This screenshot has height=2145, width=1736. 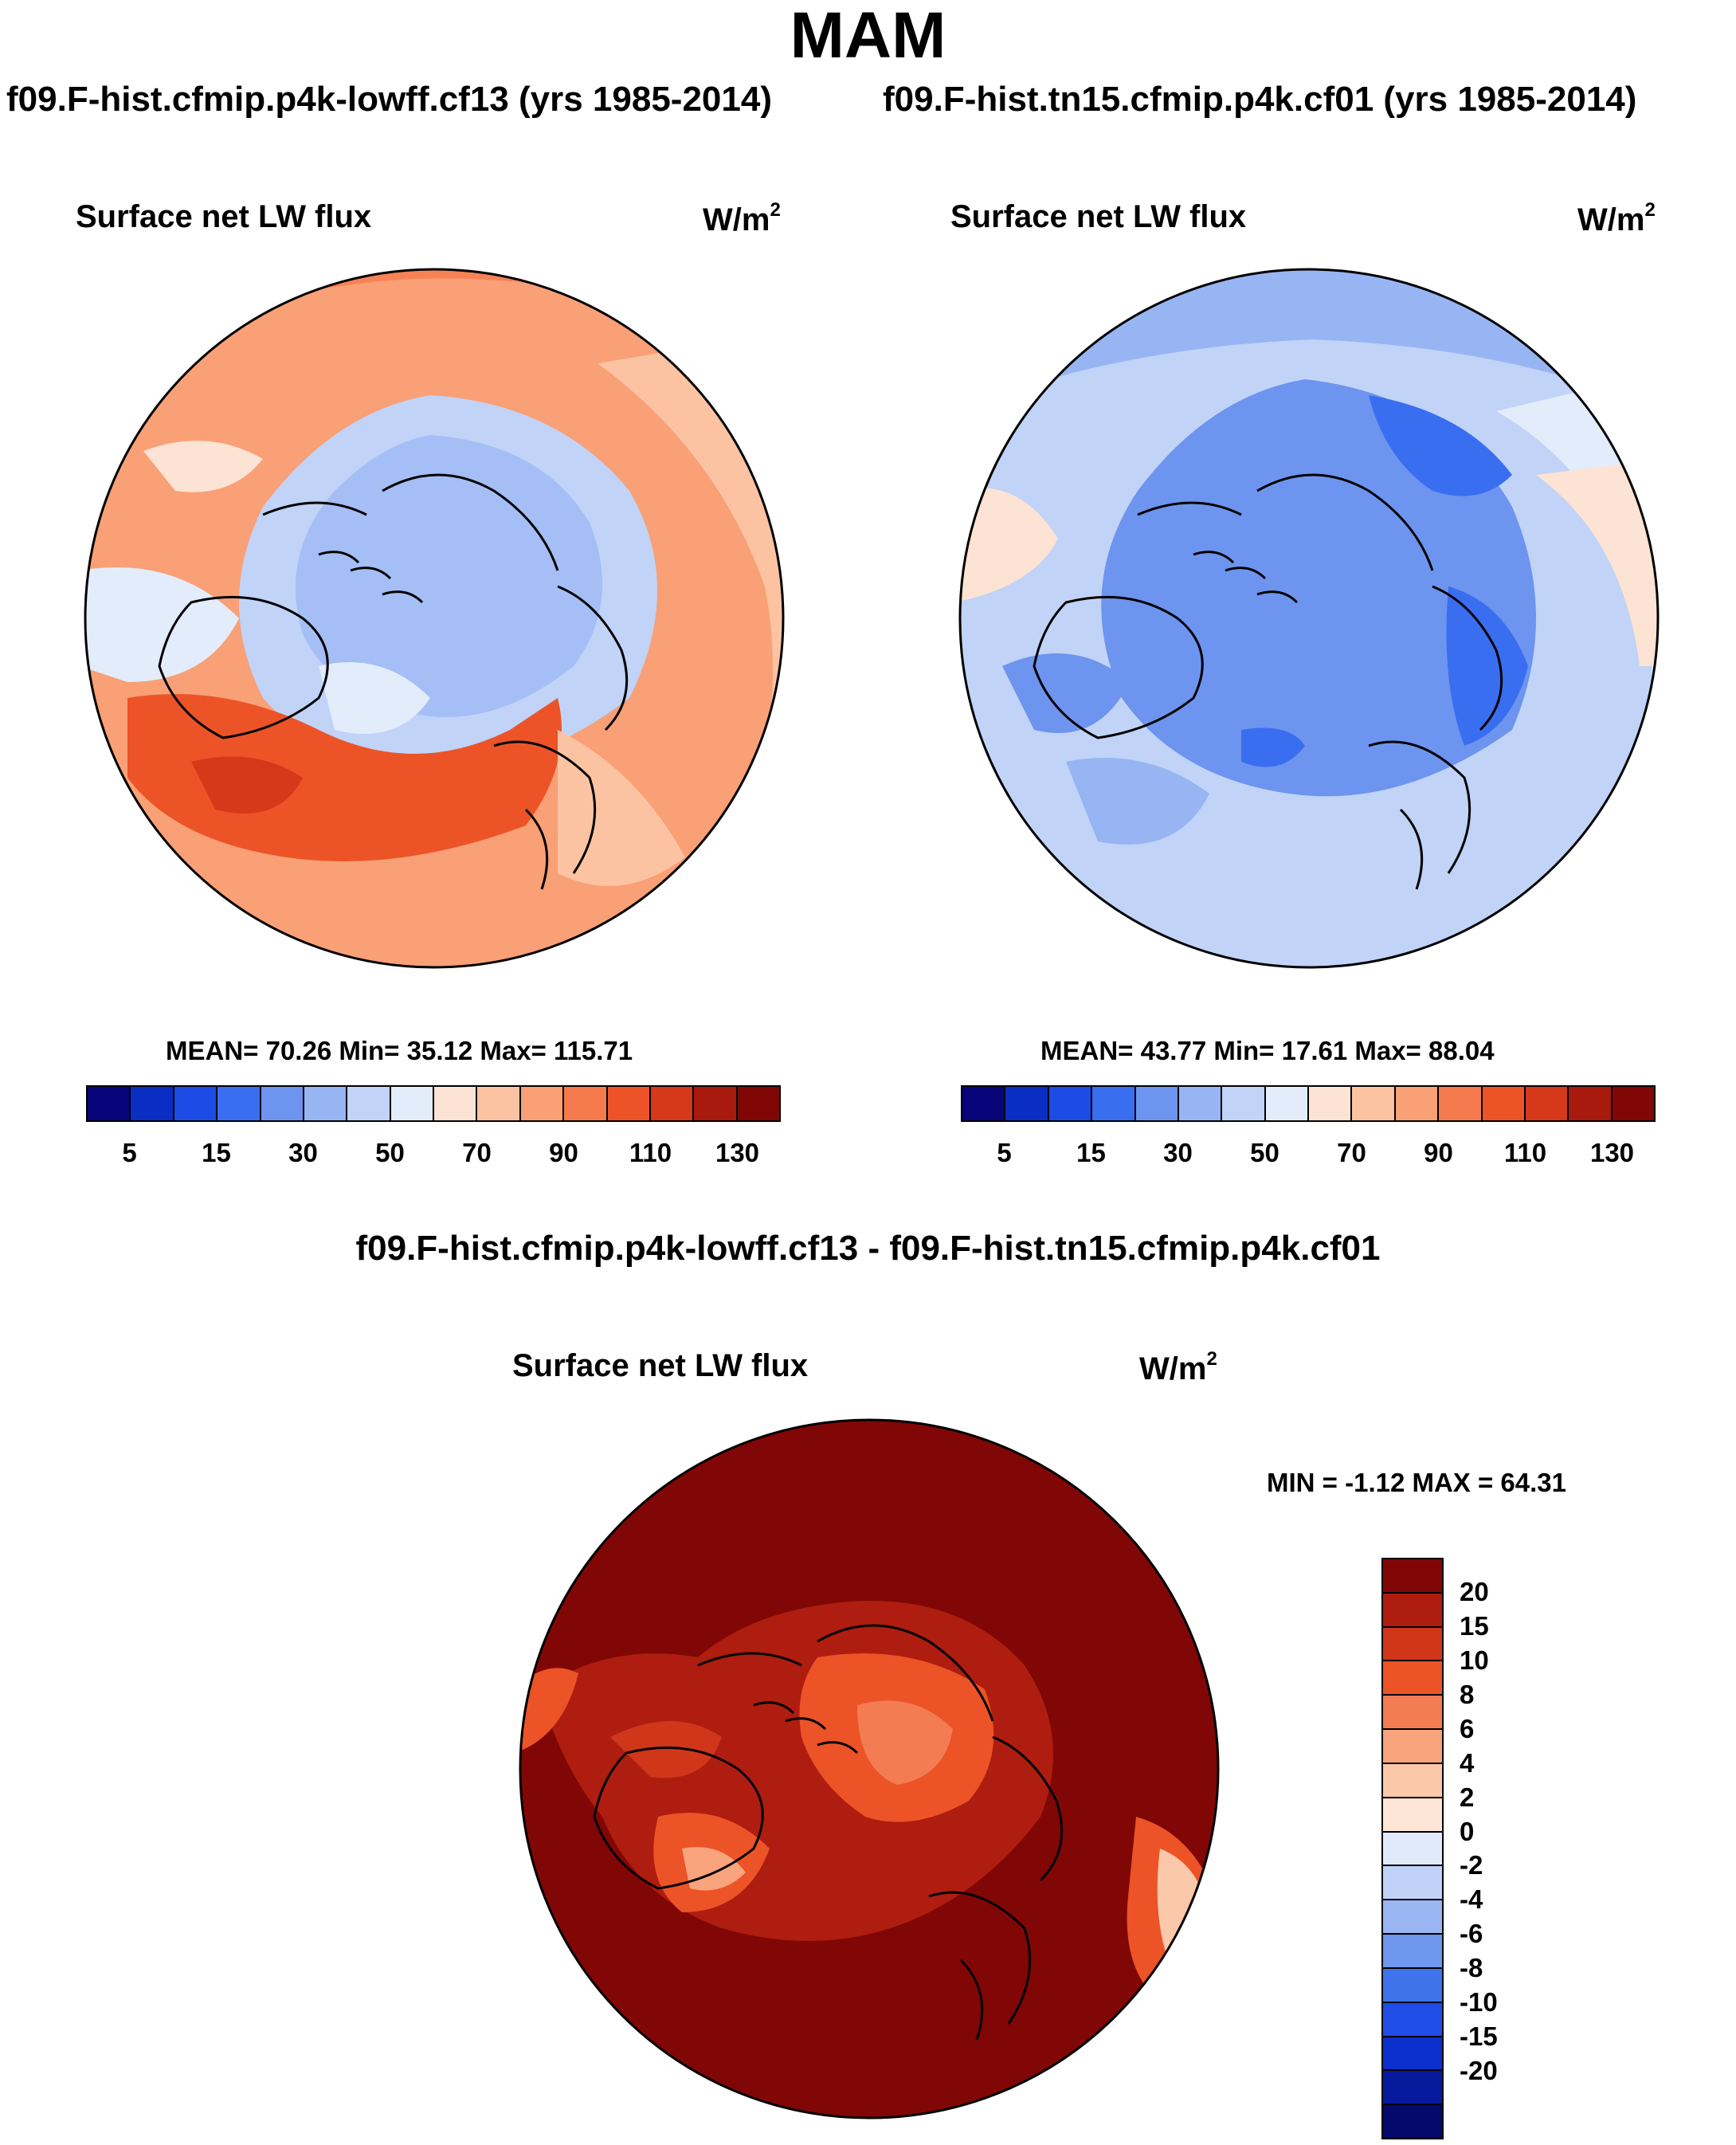 What do you see at coordinates (1471, 1865) in the screenshot?
I see `colorbar-tick-label: -2` at bounding box center [1471, 1865].